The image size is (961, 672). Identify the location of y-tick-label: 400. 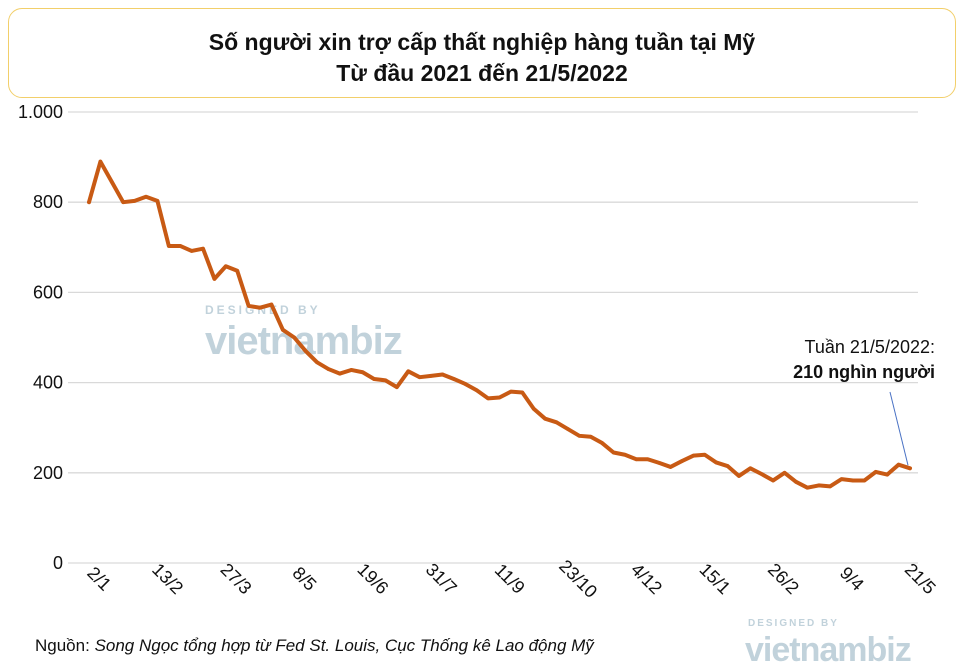
(48, 383).